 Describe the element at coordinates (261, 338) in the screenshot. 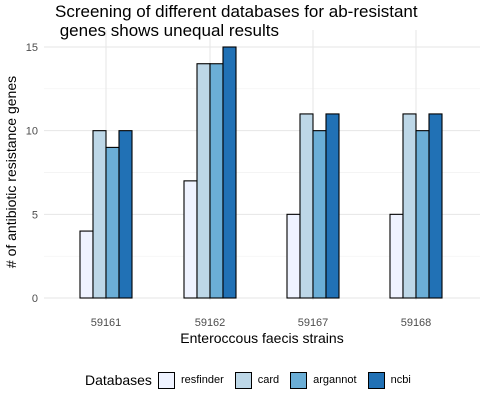

I see `x-axis-label: Enteroccous faecis strains` at that location.